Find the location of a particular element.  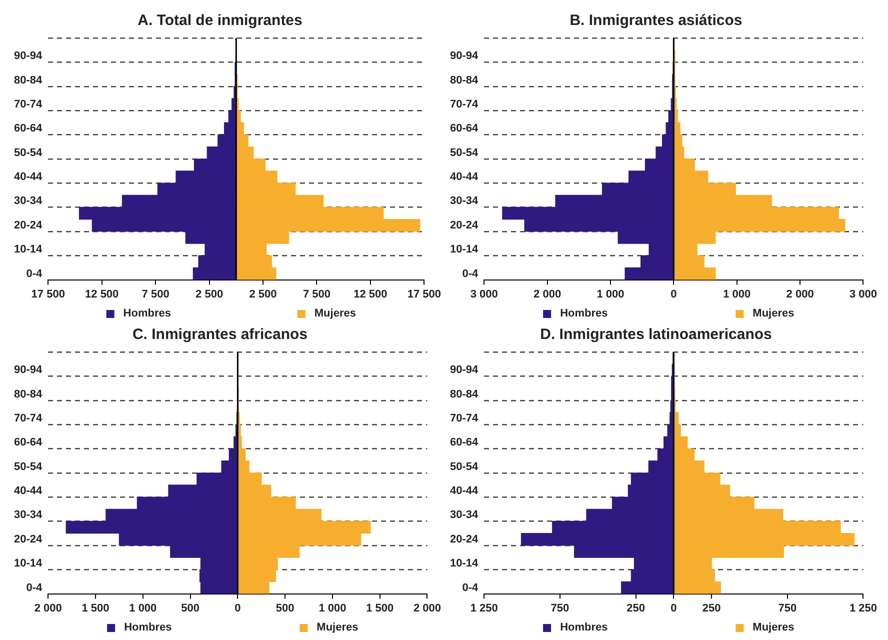

chart-title: C. Inmigrantes africanos is located at coordinates (220, 335).